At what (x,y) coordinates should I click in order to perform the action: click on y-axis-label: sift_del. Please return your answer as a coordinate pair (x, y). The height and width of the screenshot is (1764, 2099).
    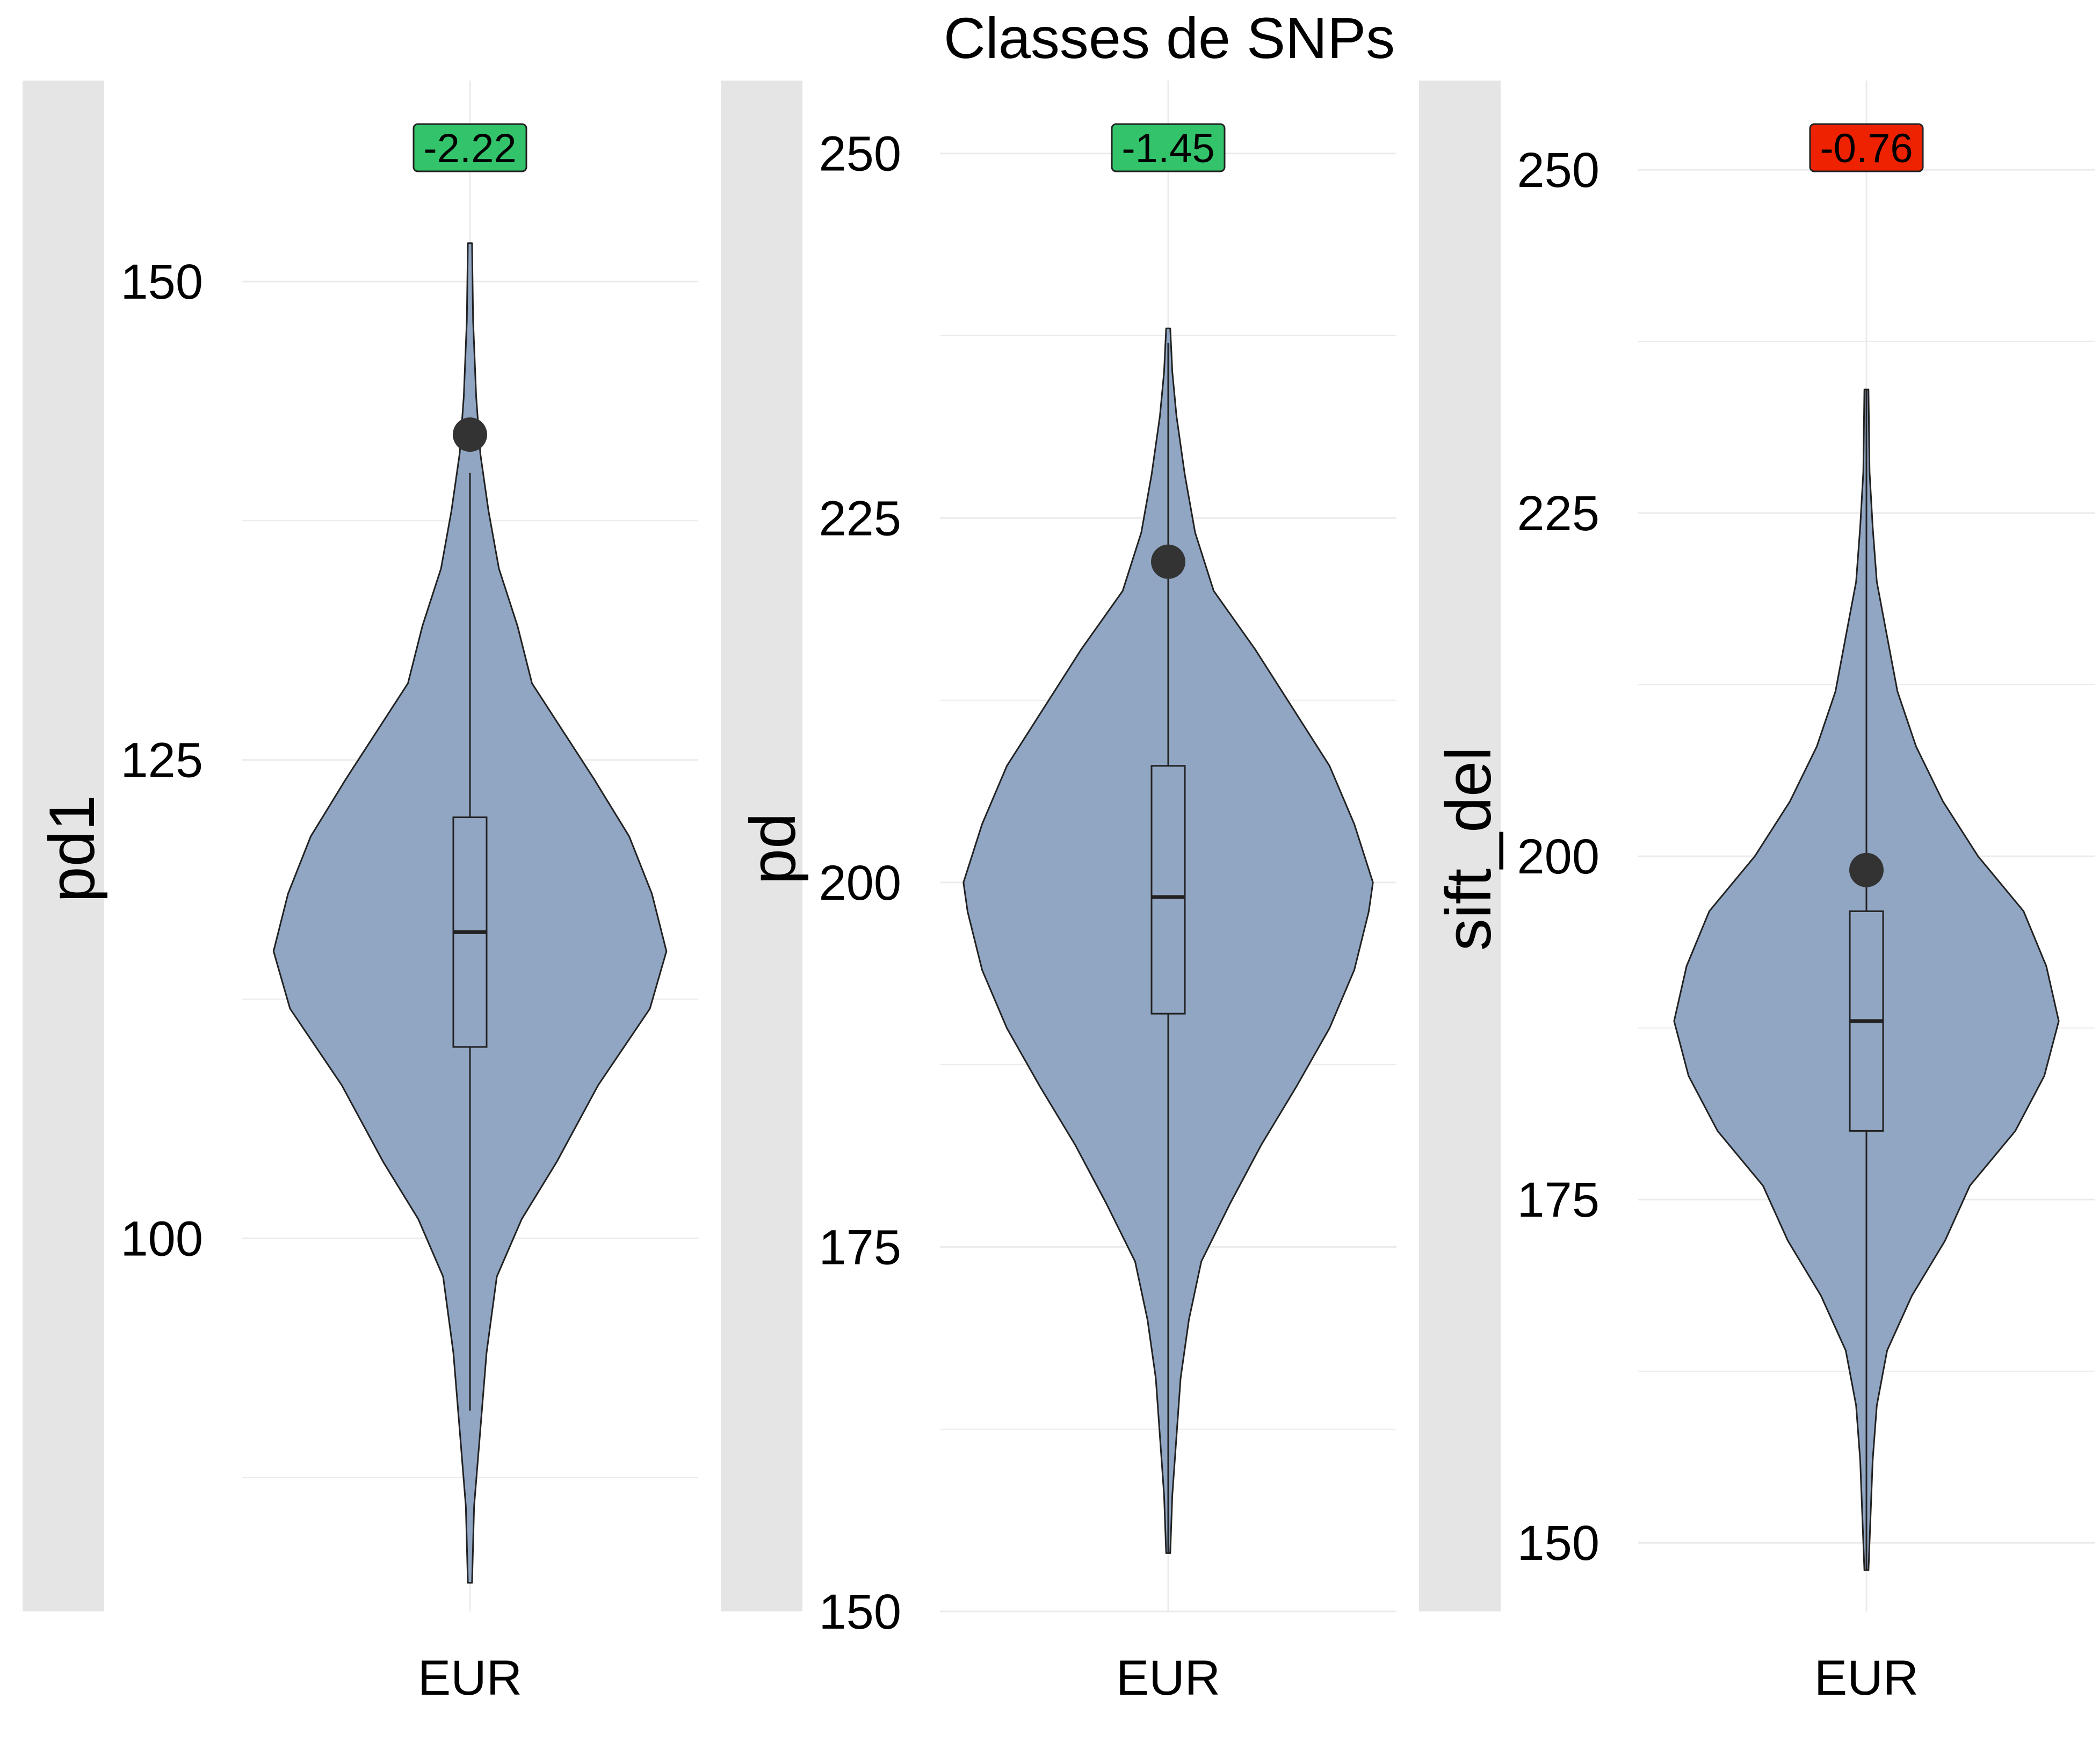
    Looking at the image, I should click on (1468, 849).